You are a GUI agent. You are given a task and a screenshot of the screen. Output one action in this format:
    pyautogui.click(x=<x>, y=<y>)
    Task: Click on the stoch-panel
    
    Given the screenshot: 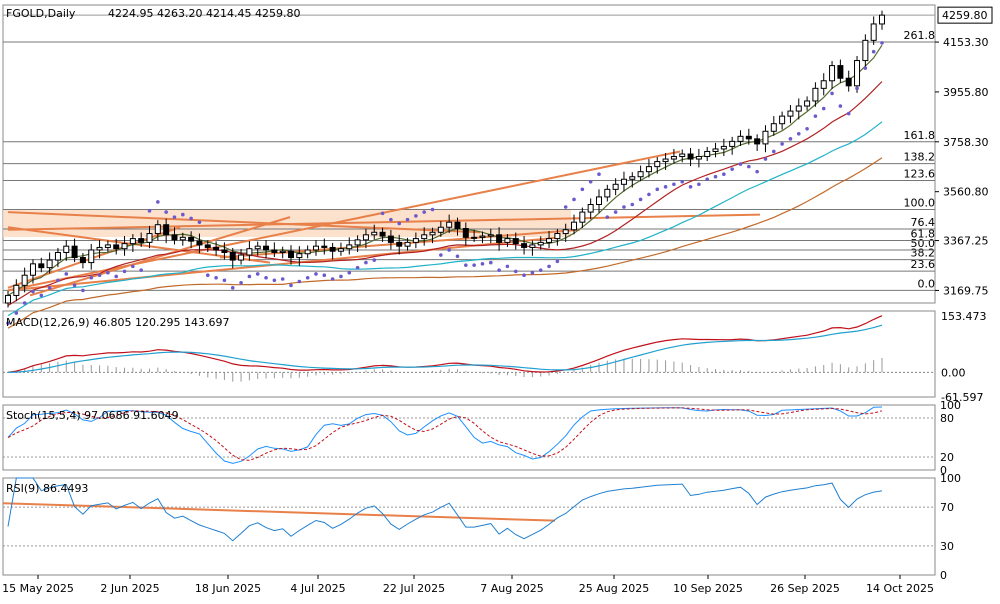 What is the action you would take?
    pyautogui.click(x=469, y=435)
    